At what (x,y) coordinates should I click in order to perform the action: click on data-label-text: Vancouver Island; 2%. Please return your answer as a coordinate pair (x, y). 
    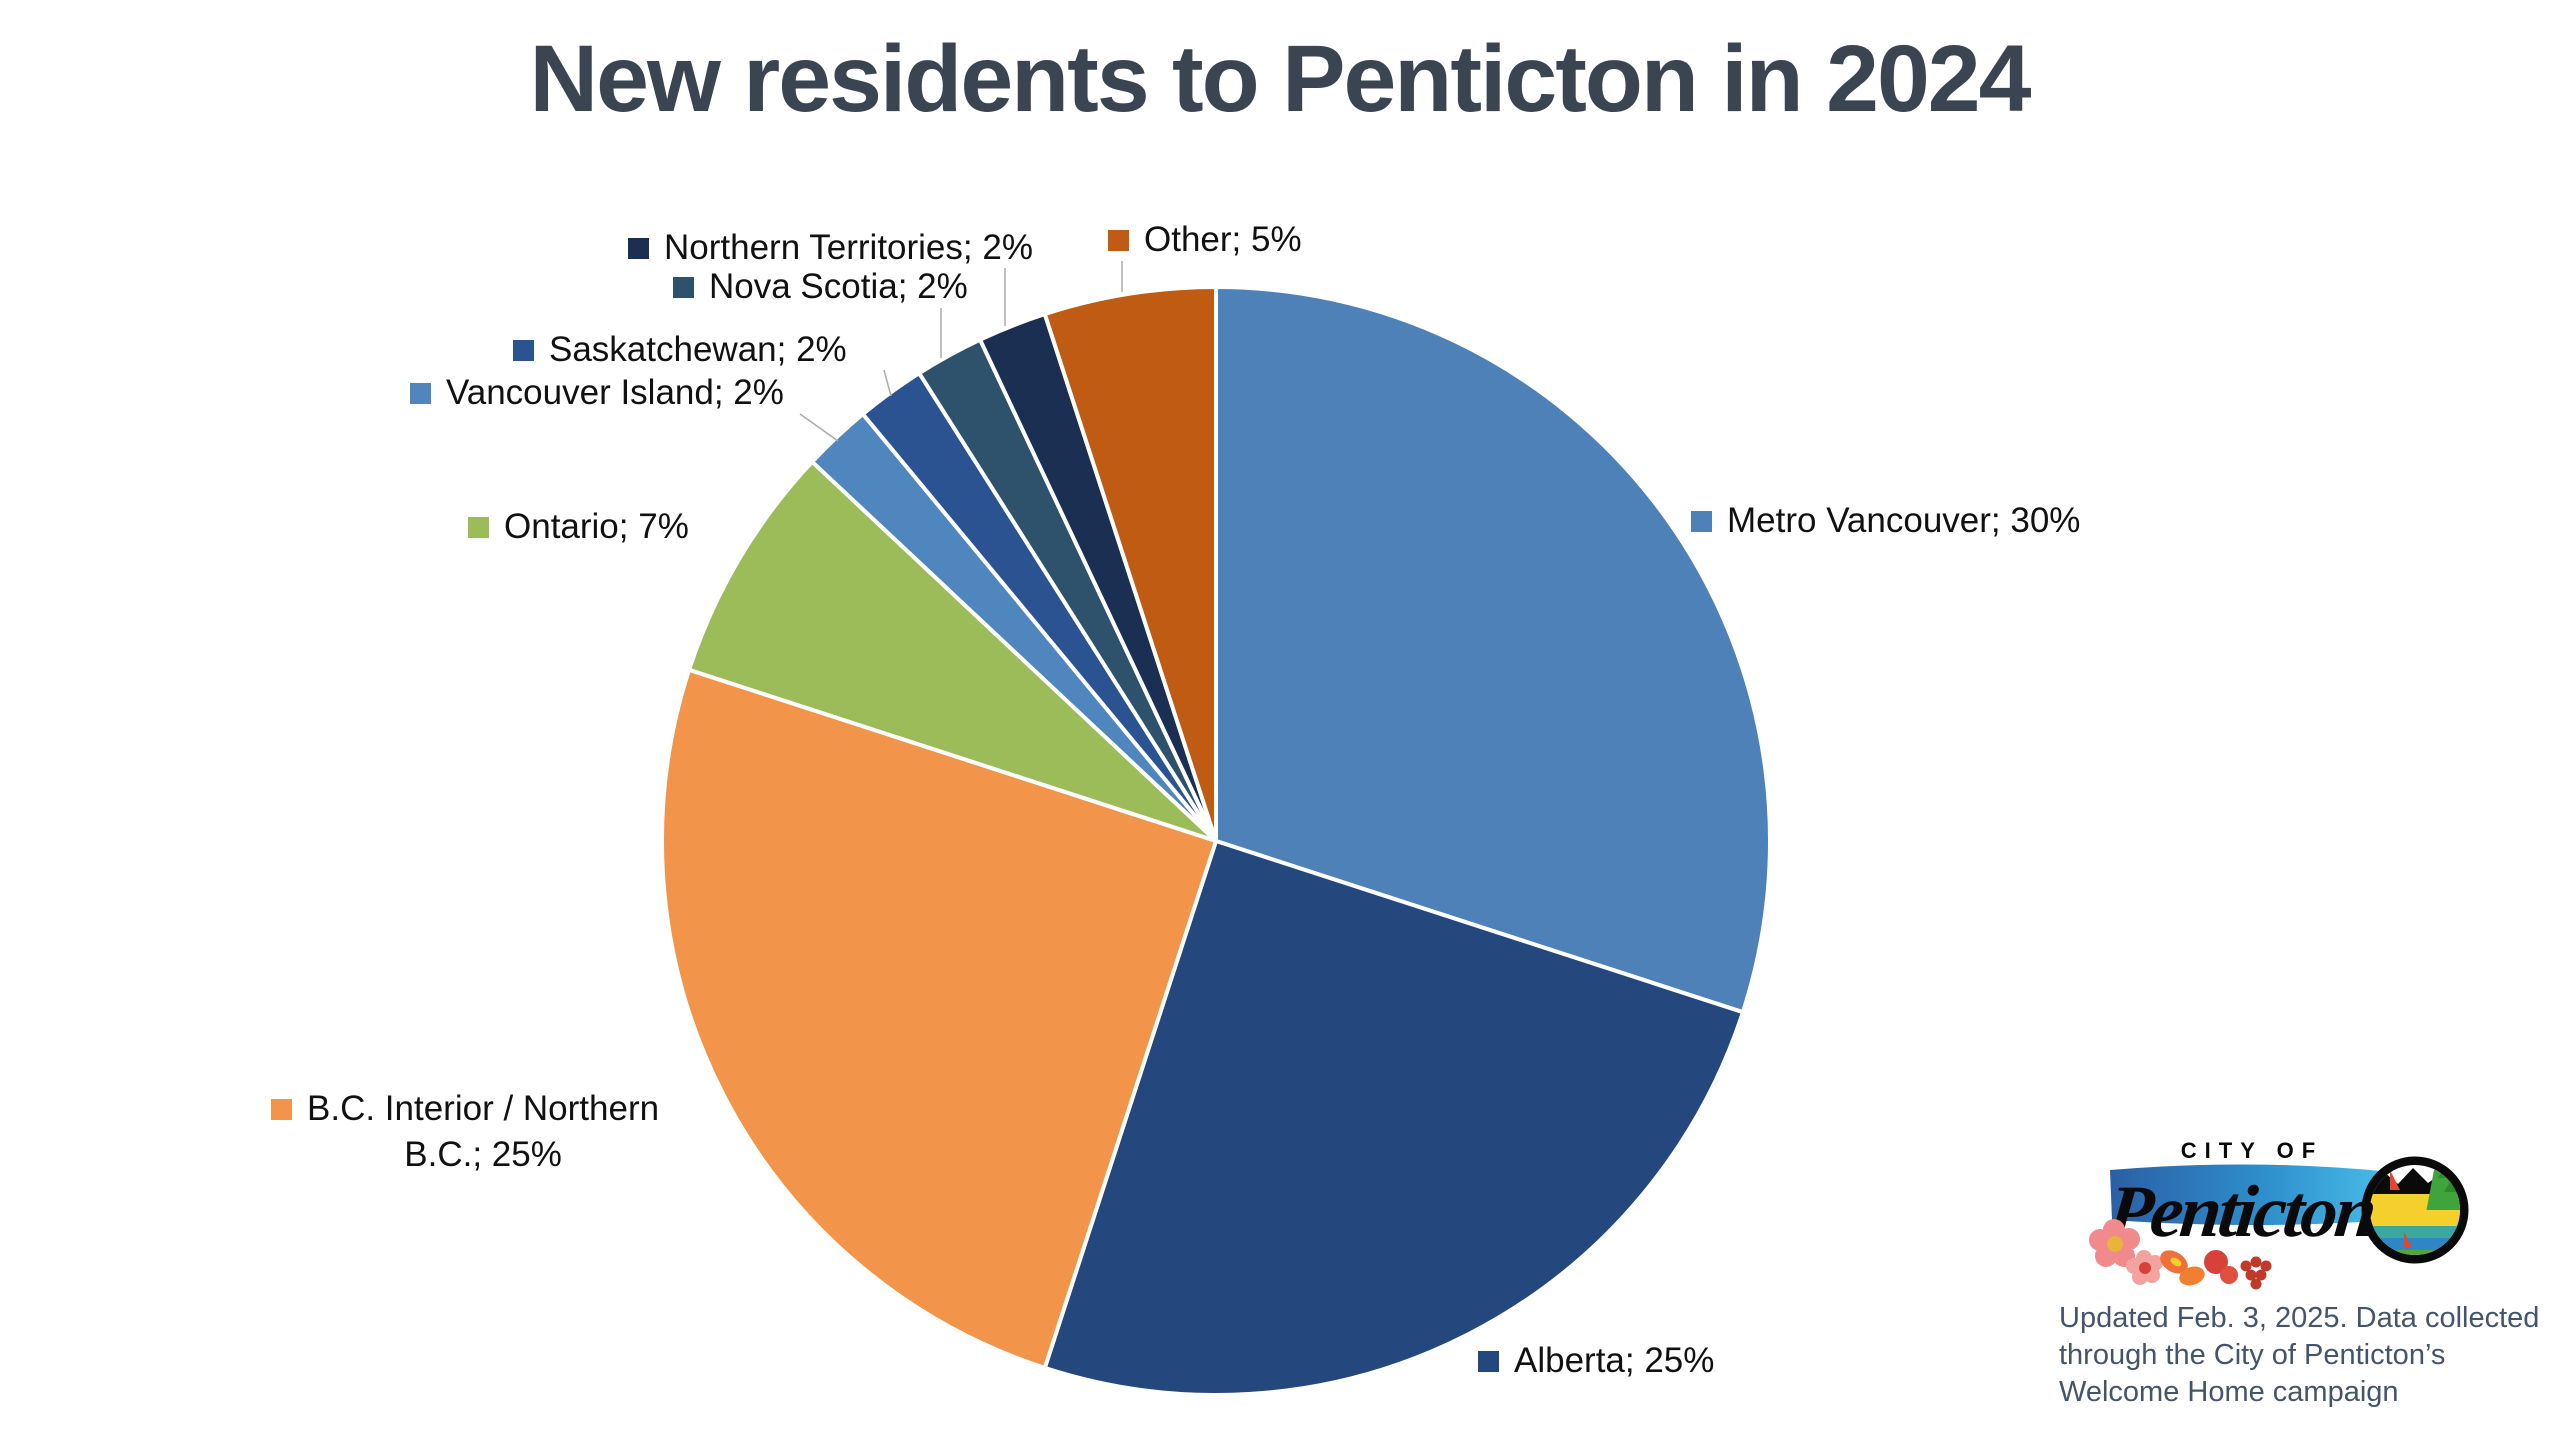
    Looking at the image, I should click on (615, 392).